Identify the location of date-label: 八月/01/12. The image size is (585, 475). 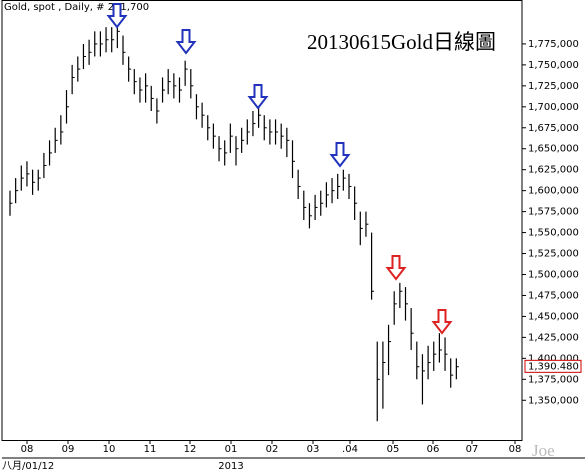
(28, 466).